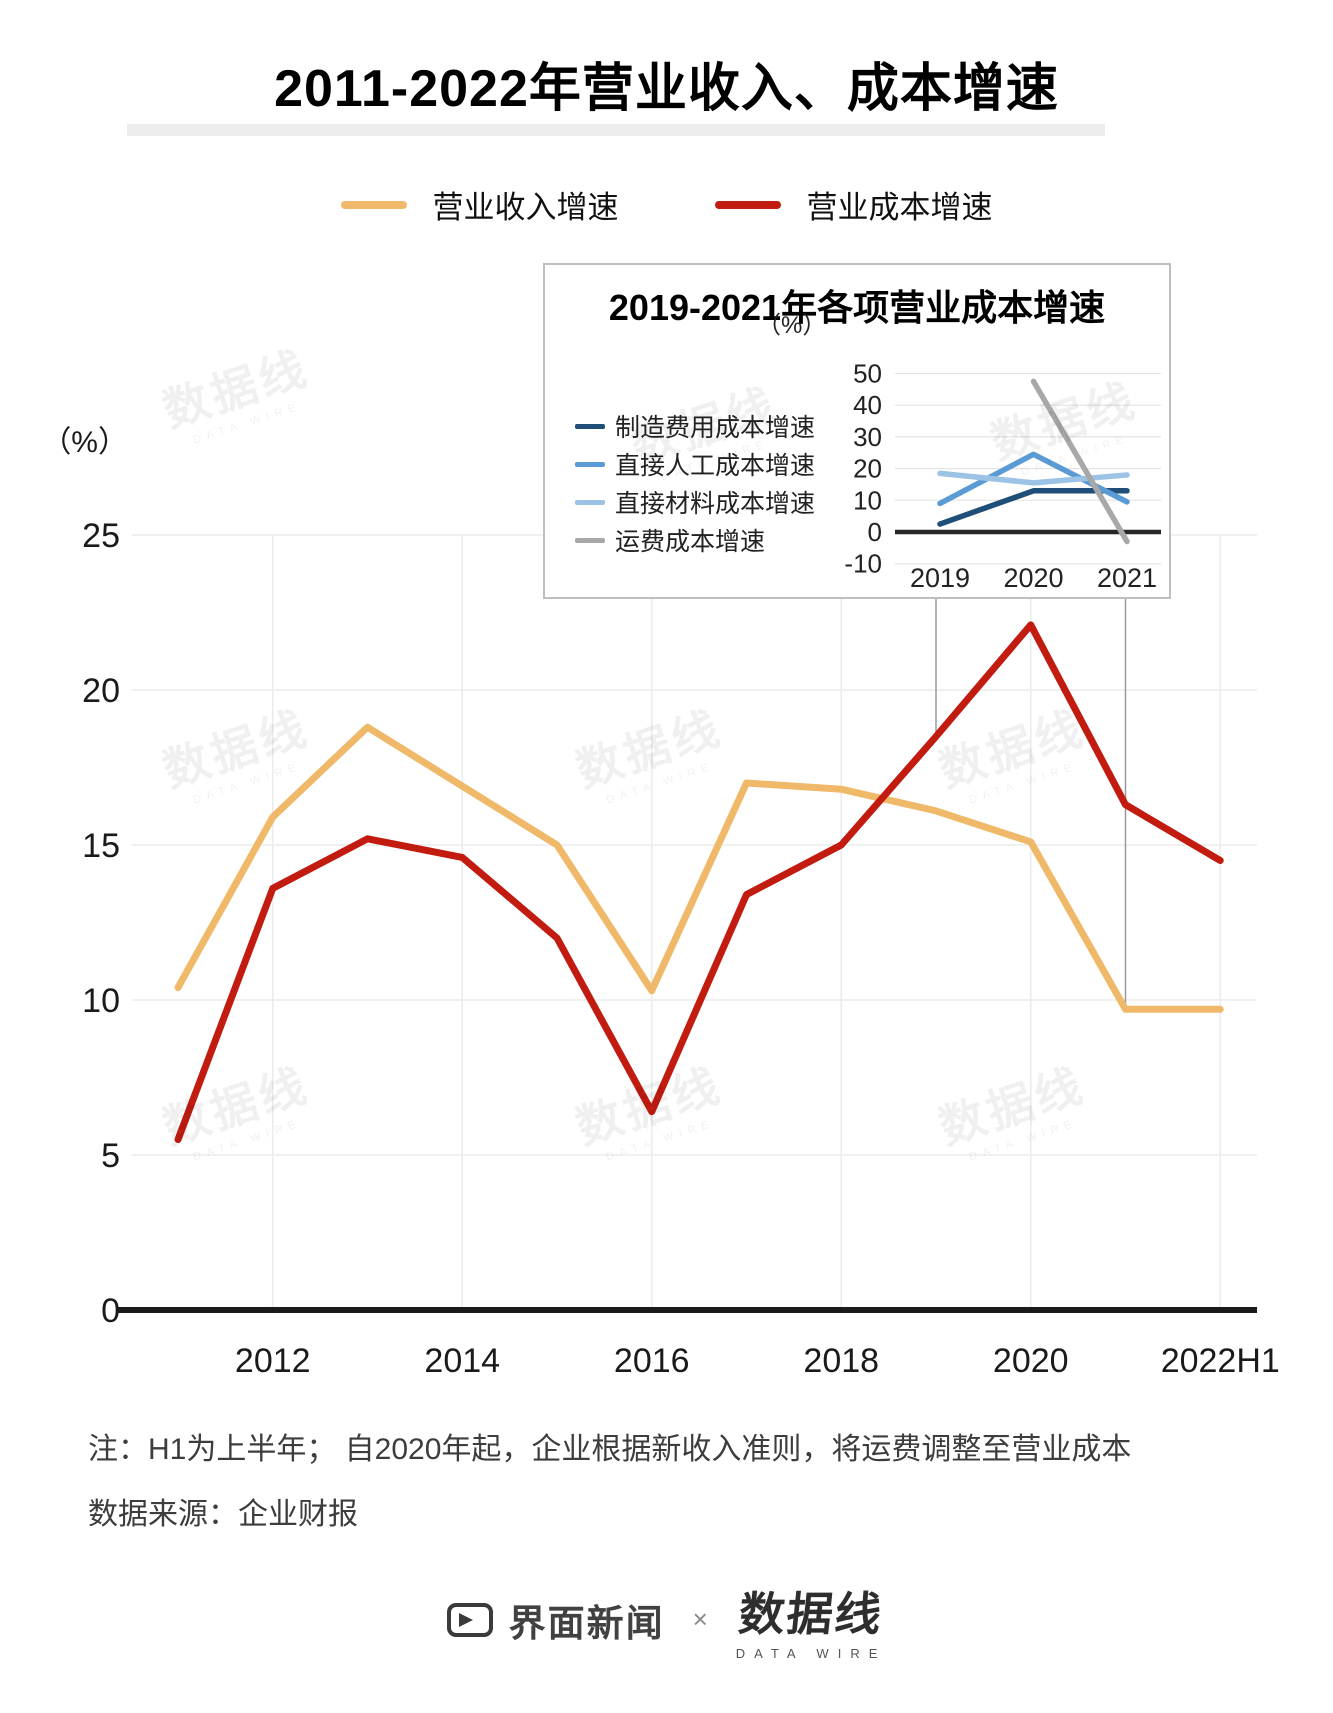 Image resolution: width=1333 pixels, height=1713 pixels. I want to click on inset-x-tick-label: 2019, so click(940, 578).